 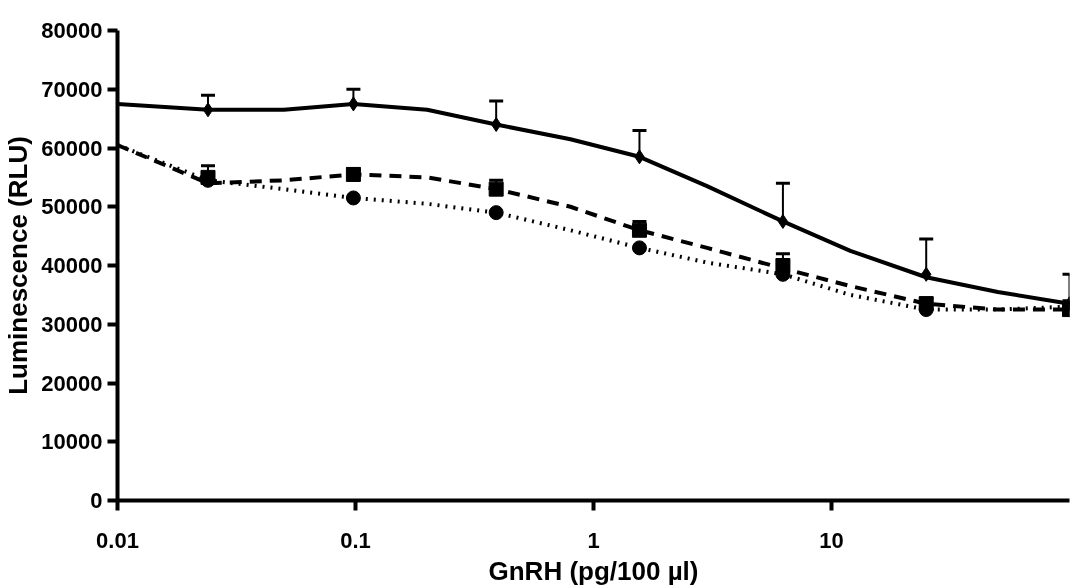 I want to click on y-axis-title: Luminescence (RLU), so click(x=18, y=265).